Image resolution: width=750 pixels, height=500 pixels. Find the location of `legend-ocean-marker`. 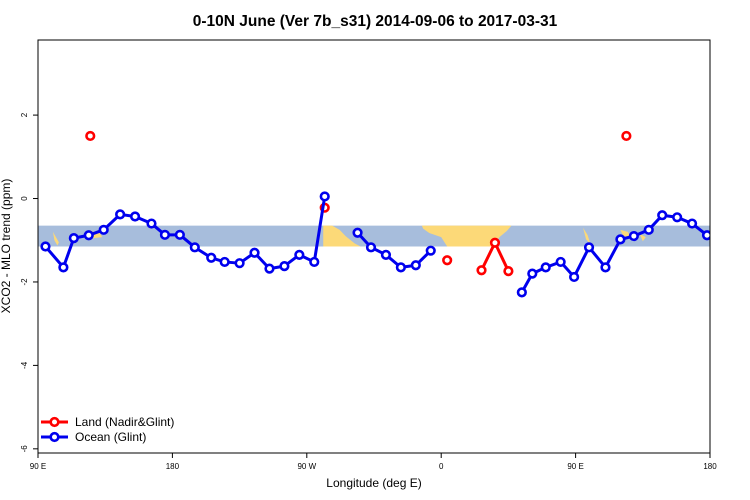

legend-ocean-marker is located at coordinates (54, 437).